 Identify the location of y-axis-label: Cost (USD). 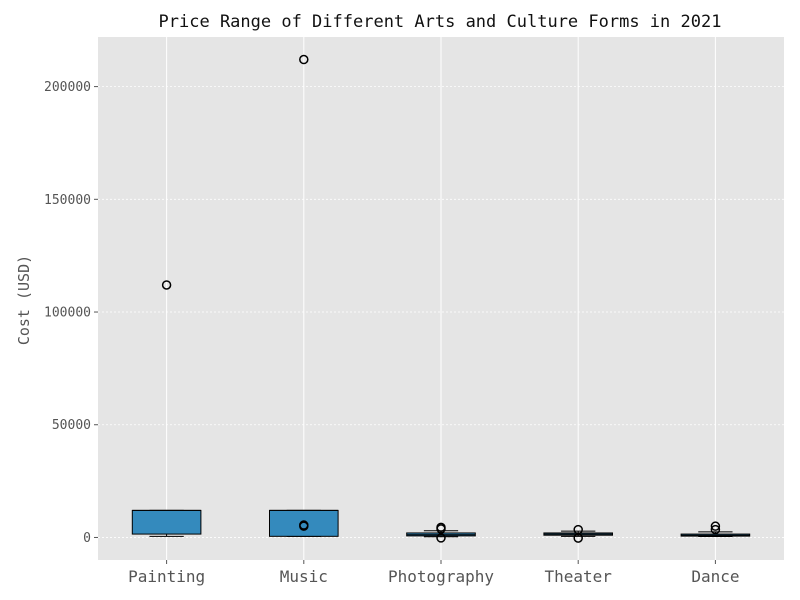
(24, 300).